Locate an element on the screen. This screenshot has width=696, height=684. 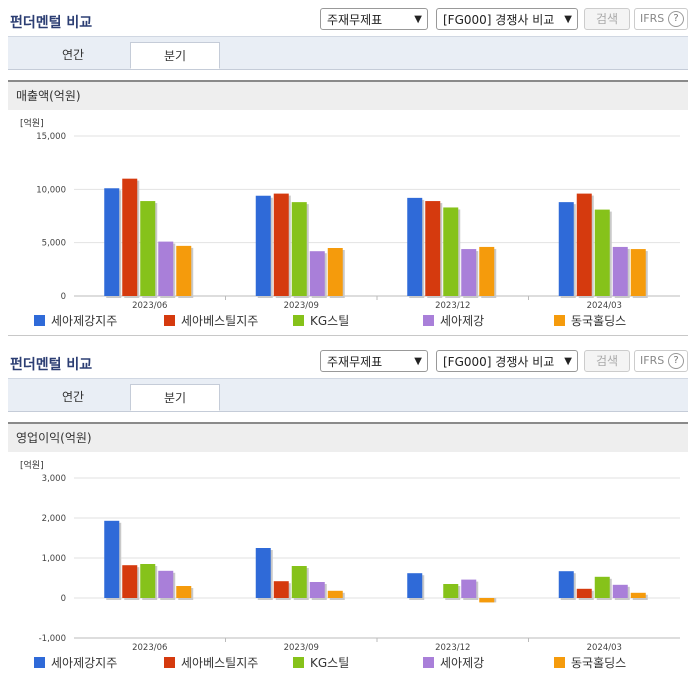
legend-label: 세아제강지주 is located at coordinates (84, 663).